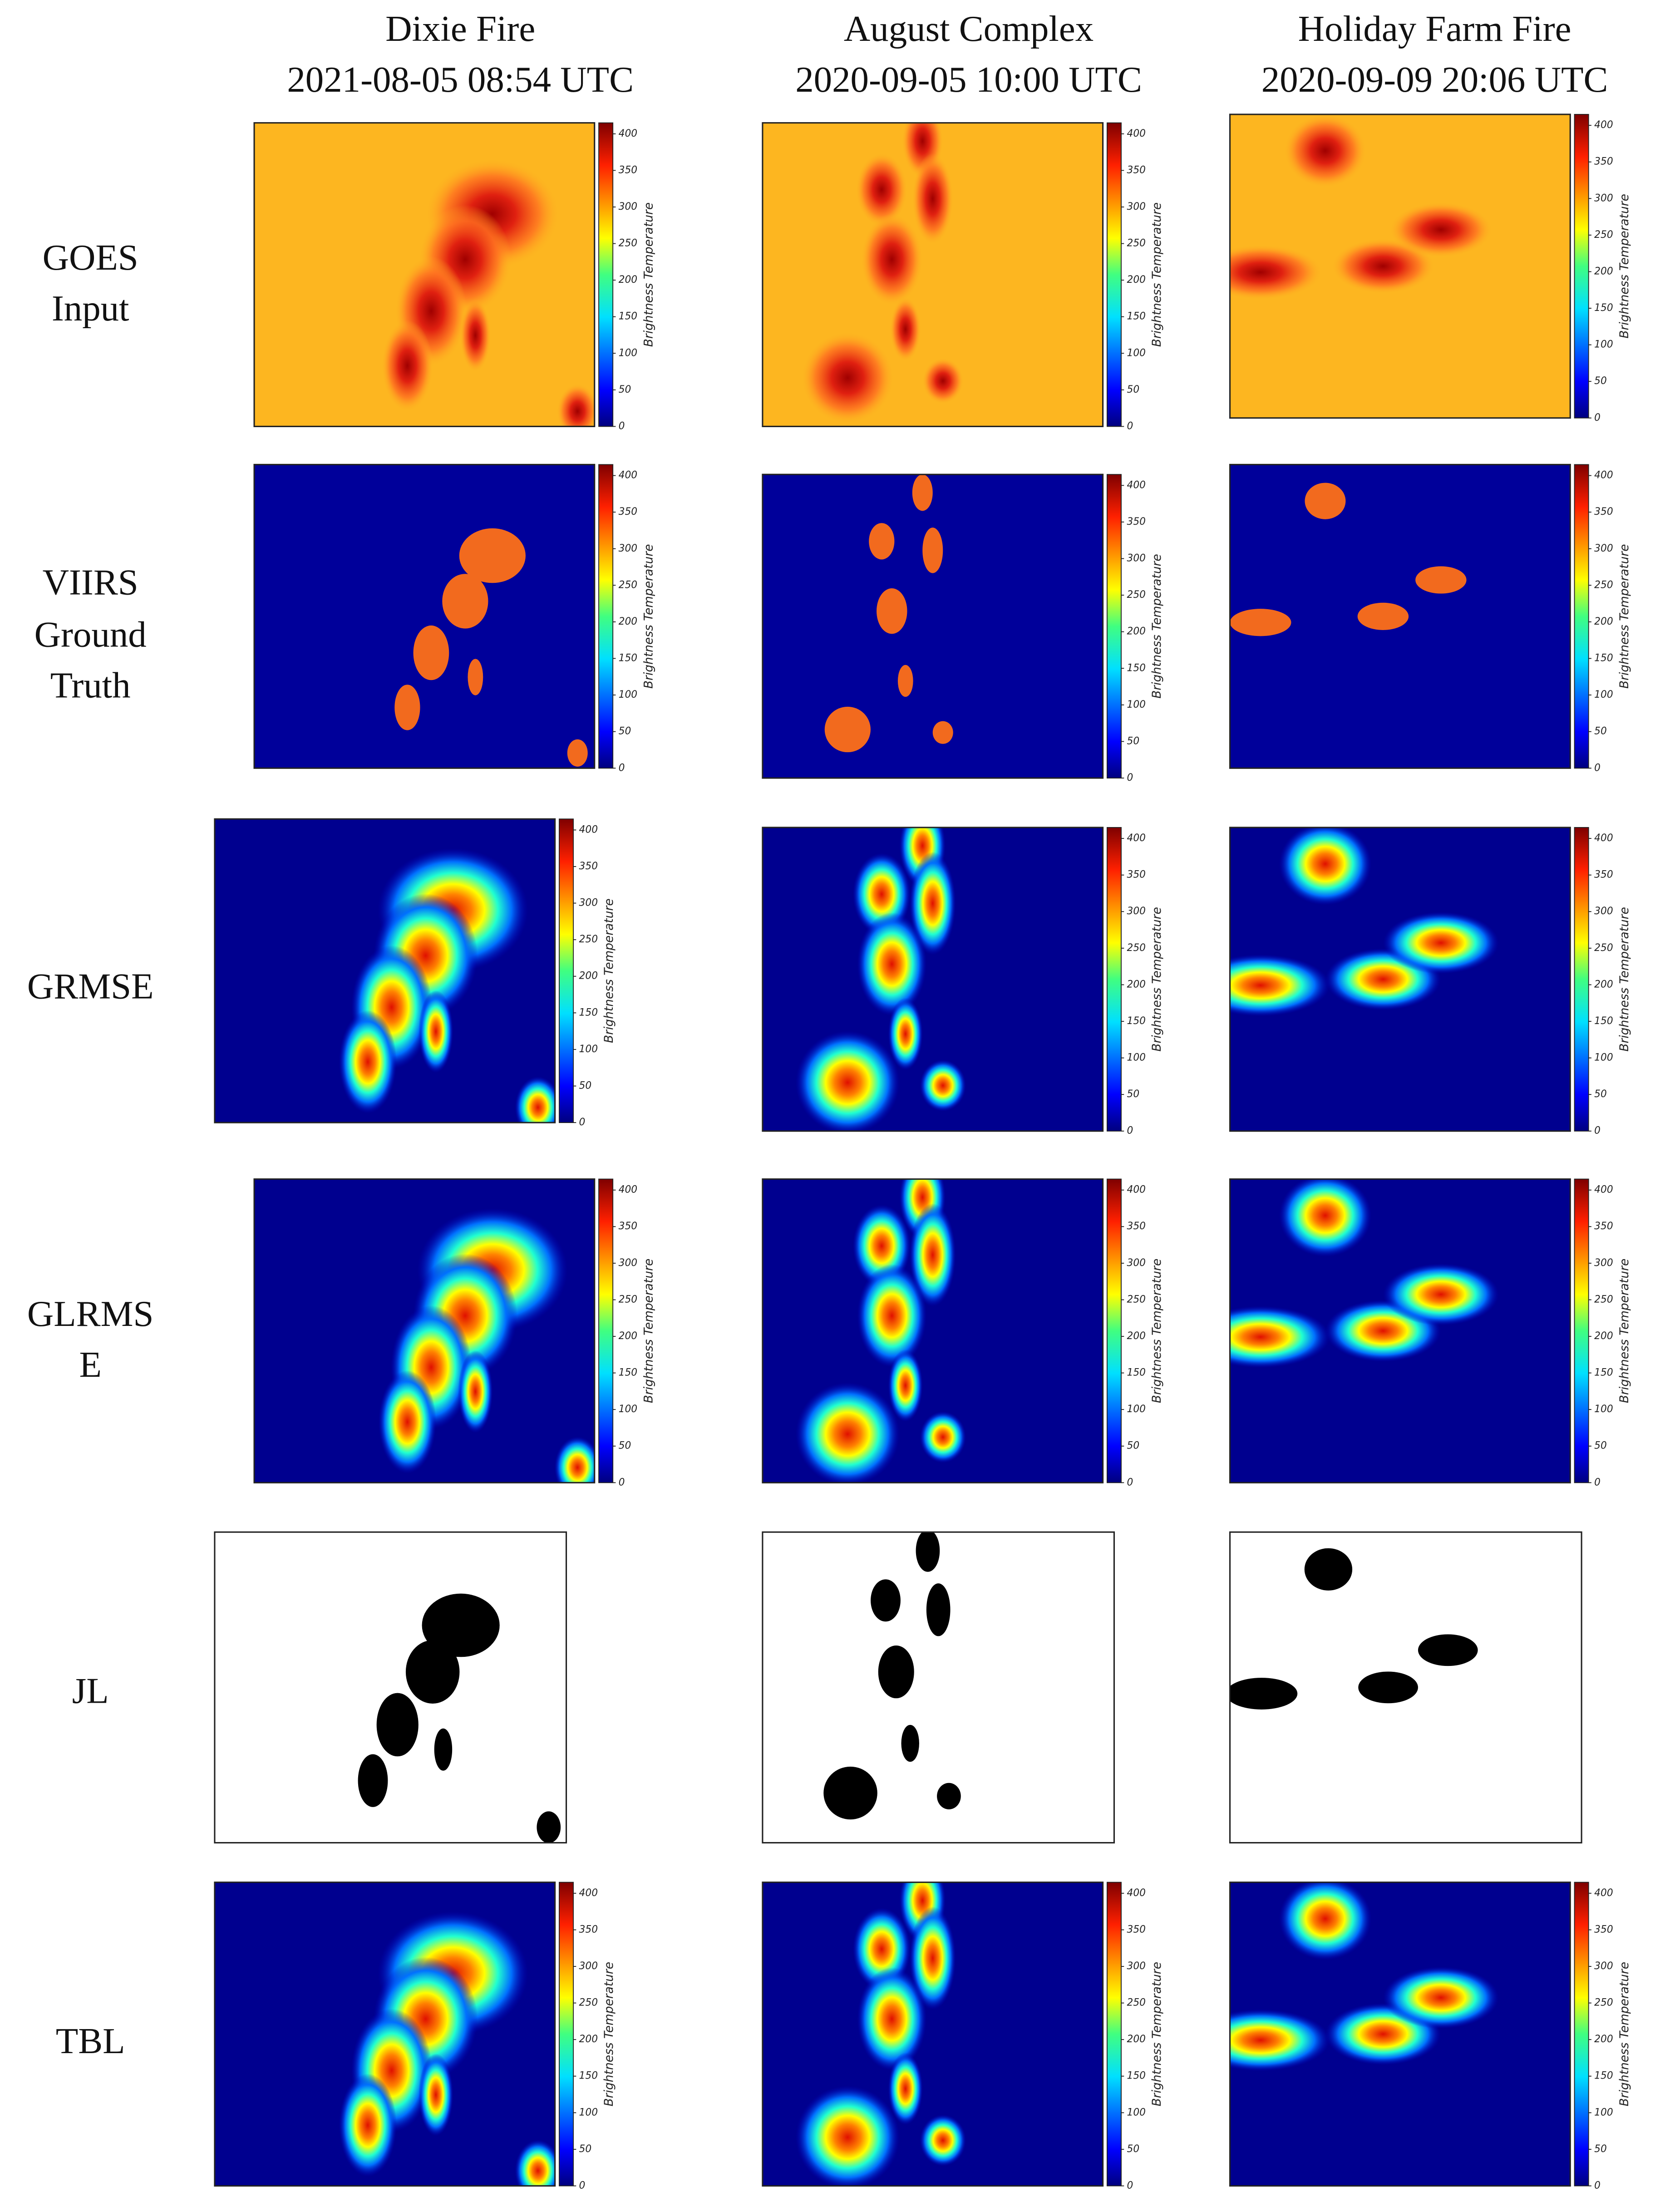 The width and height of the screenshot is (1655, 2212). Describe the element at coordinates (968, 79) in the screenshot. I see `column-timestamp: 2020-09-05 10:00 UTC` at that location.